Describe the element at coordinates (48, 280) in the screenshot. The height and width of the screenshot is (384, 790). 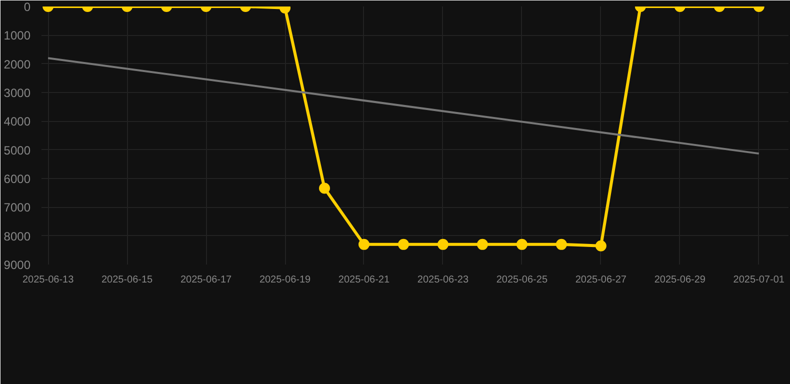
I see `x-tick-label: 2025-06-13` at that location.